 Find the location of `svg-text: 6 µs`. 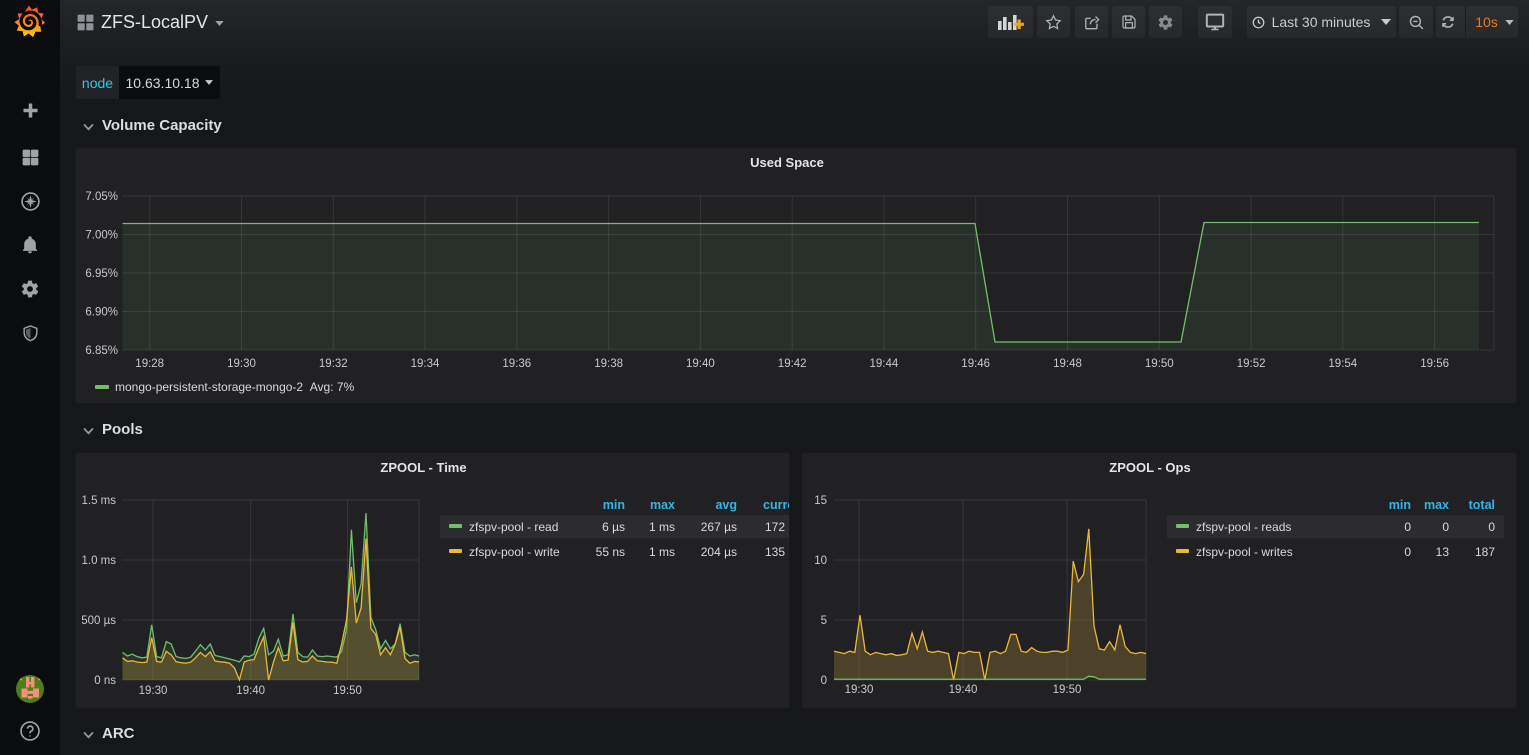

svg-text: 6 µs is located at coordinates (613, 527).